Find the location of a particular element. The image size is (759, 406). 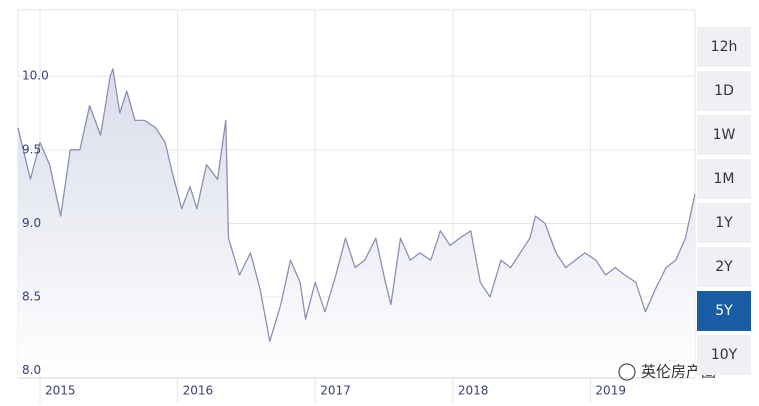

x-tick-label: 2019 is located at coordinates (610, 391).